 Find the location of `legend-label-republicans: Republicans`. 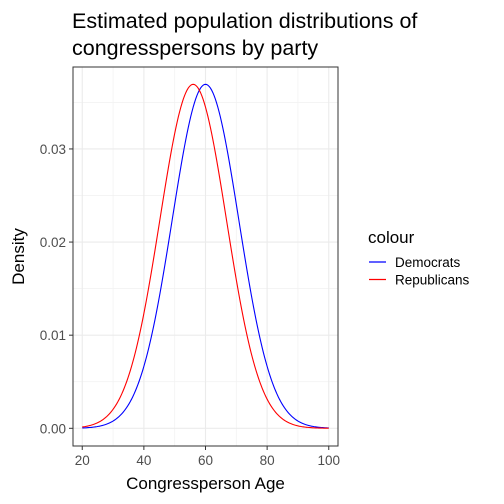

legend-label-republicans: Republicans is located at coordinates (432, 280).